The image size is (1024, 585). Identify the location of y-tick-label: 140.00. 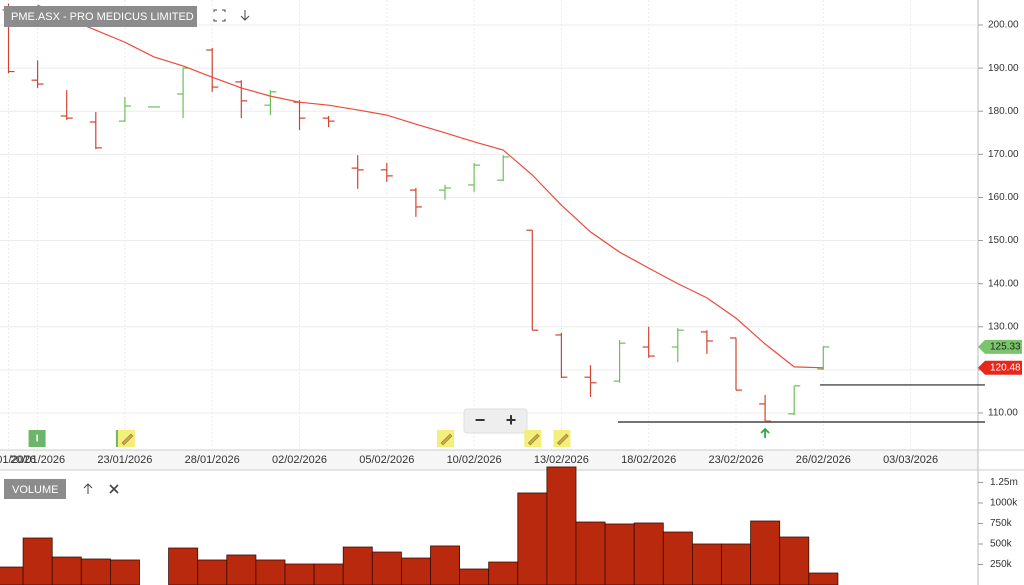
(1003, 283).